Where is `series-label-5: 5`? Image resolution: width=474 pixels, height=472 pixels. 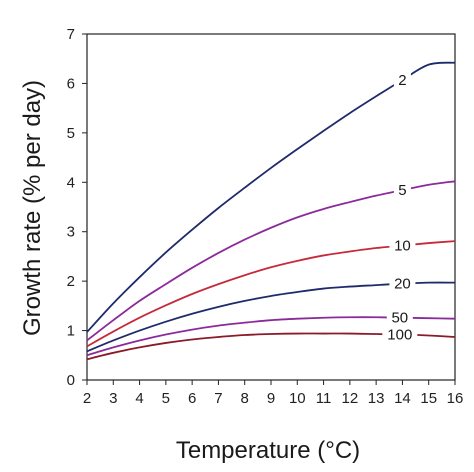 series-label-5: 5 is located at coordinates (402, 190).